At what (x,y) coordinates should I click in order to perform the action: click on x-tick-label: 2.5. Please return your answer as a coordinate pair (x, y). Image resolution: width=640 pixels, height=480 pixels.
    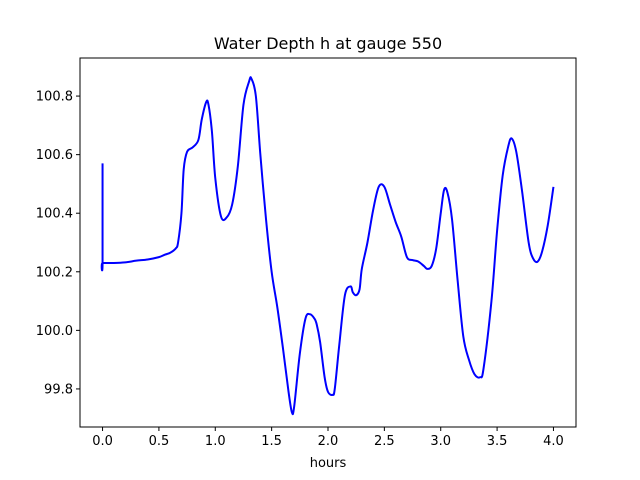
    Looking at the image, I should click on (384, 441).